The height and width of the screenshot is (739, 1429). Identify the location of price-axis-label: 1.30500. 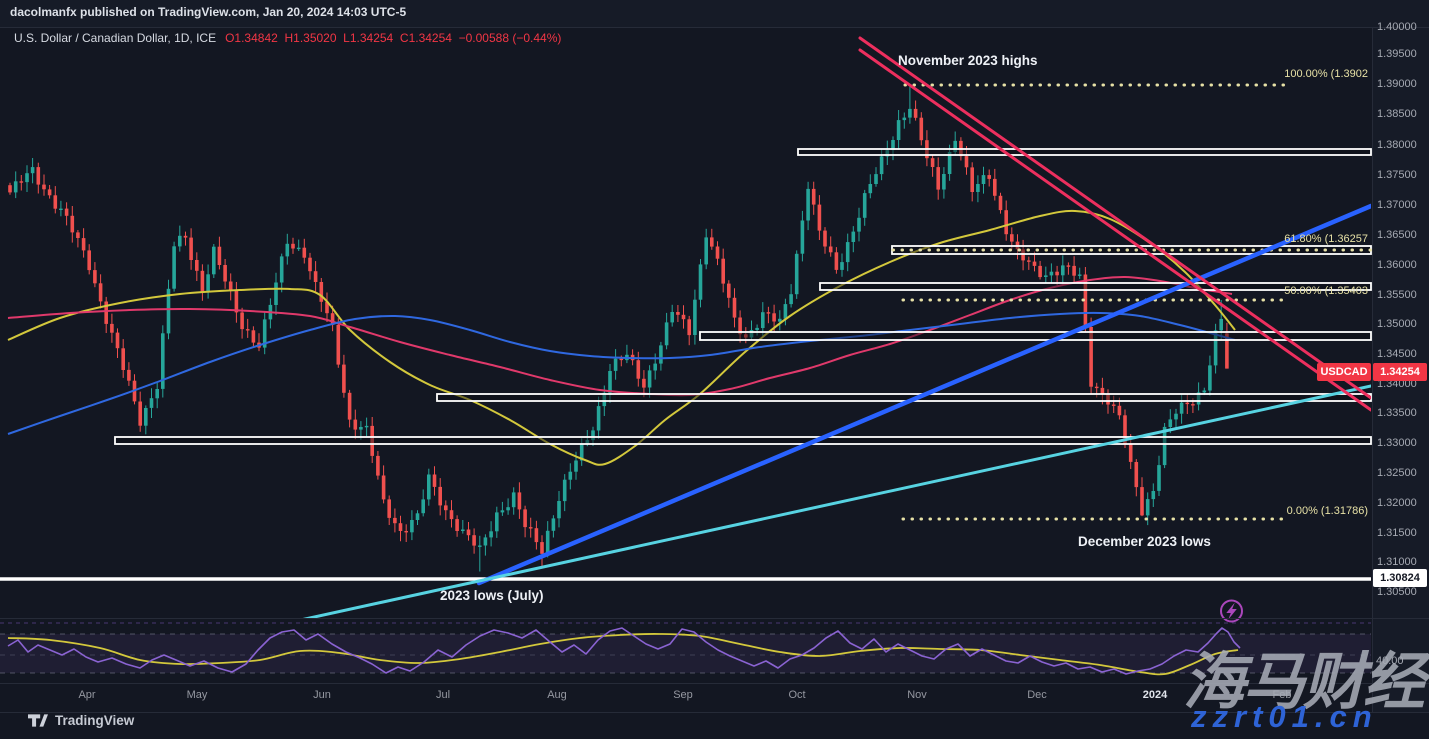
(1397, 592).